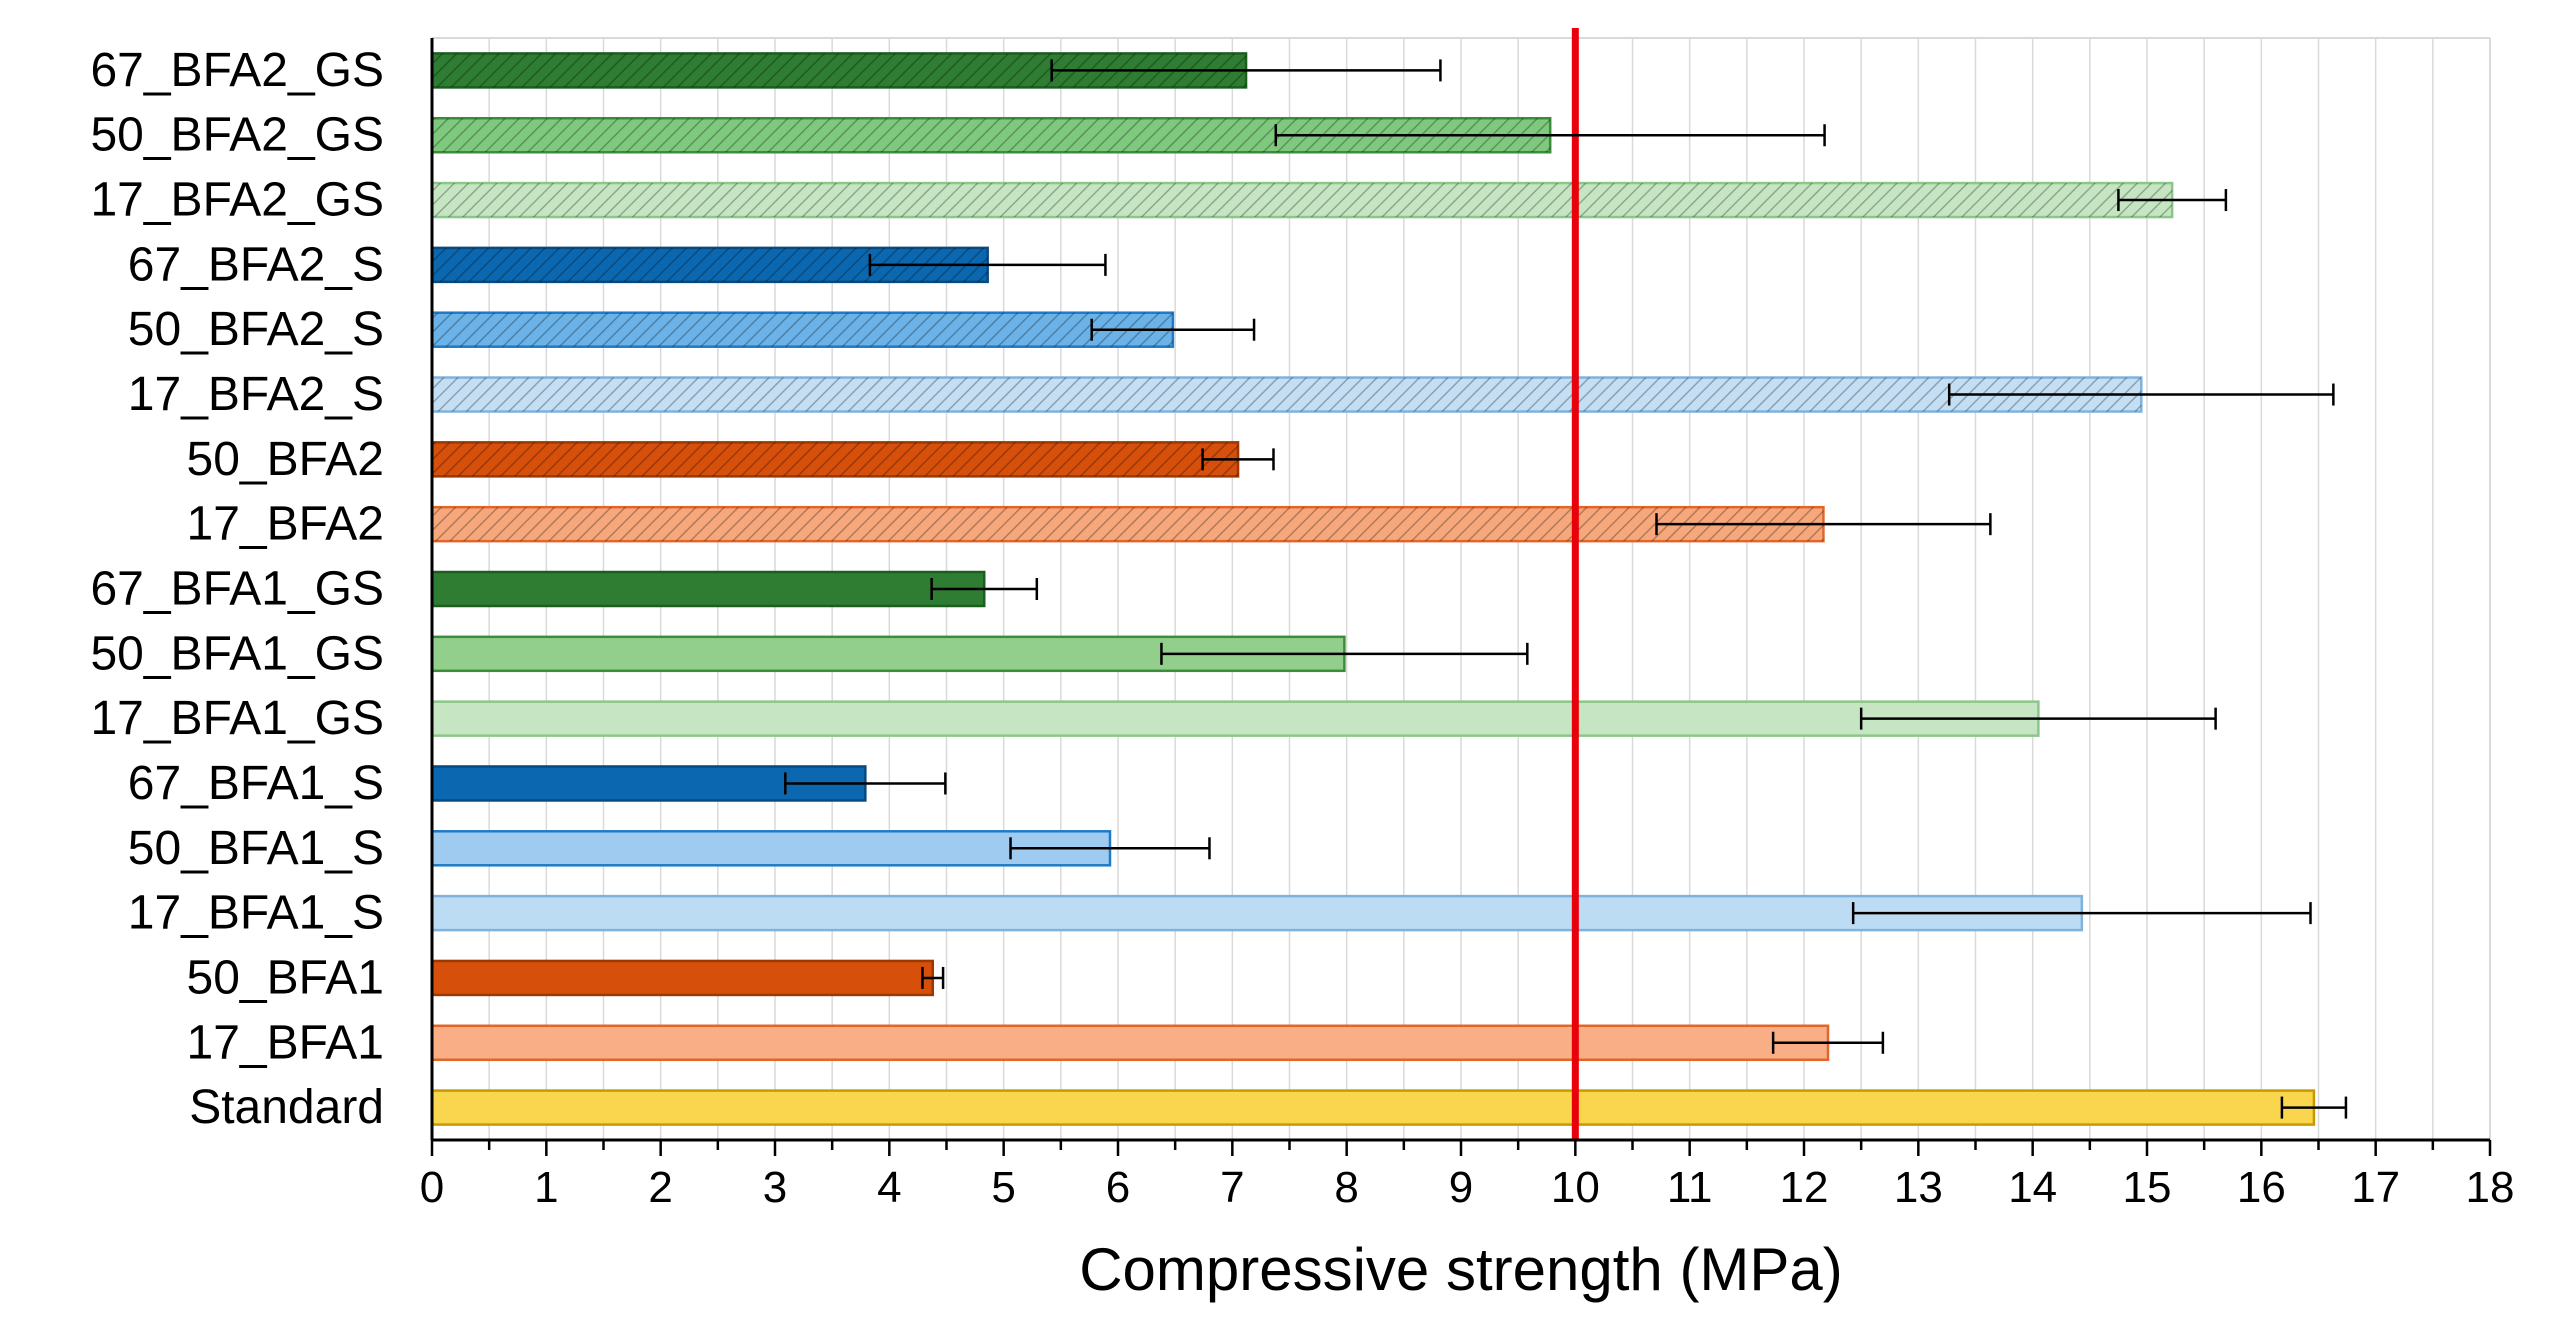 This screenshot has height=1342, width=2553. Describe the element at coordinates (546, 1187) in the screenshot. I see `x-tick-label: 1` at that location.